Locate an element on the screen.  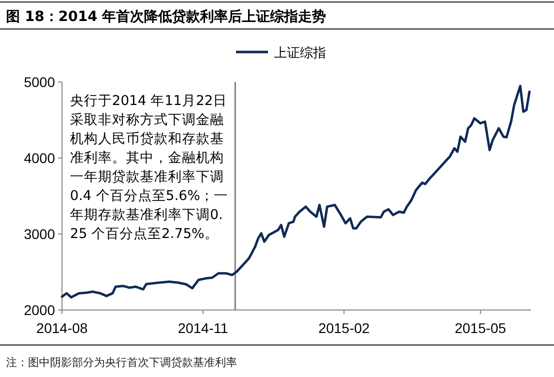
y-tick-label: 3000 is located at coordinates (40, 234).